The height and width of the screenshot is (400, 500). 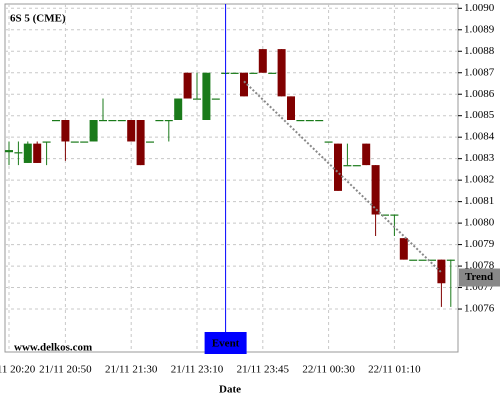 I want to click on trend-label: Trend, so click(x=479, y=277).